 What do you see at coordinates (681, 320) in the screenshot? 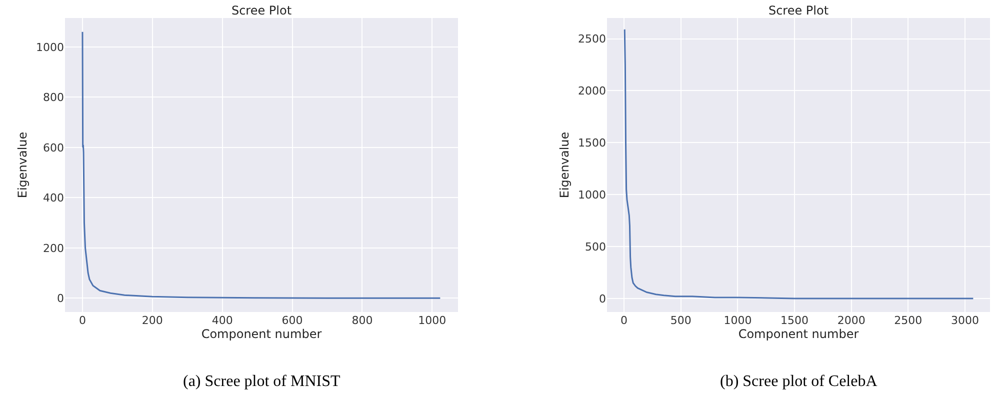
I see `x-tick-label: 500` at bounding box center [681, 320].